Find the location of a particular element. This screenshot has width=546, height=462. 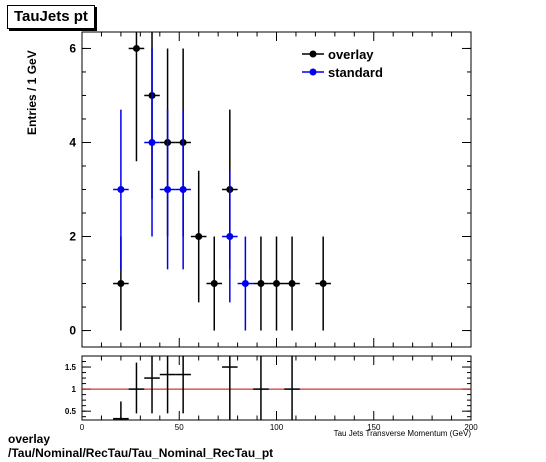

main-y-tick-label: 6 is located at coordinates (72, 48).